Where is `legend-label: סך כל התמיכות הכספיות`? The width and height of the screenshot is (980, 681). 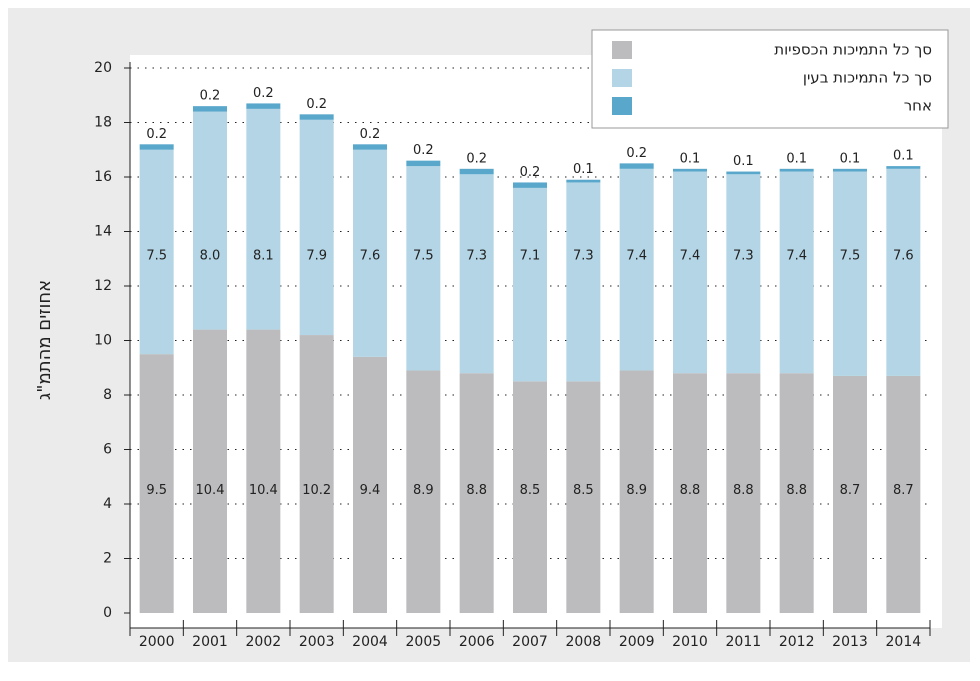
legend-label: סך כל התמיכות הכספיות is located at coordinates (853, 50).